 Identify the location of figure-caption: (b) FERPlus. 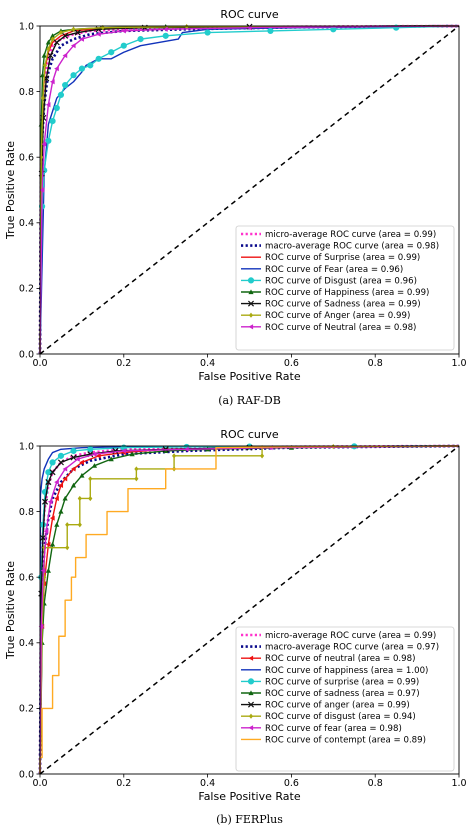
(249, 819).